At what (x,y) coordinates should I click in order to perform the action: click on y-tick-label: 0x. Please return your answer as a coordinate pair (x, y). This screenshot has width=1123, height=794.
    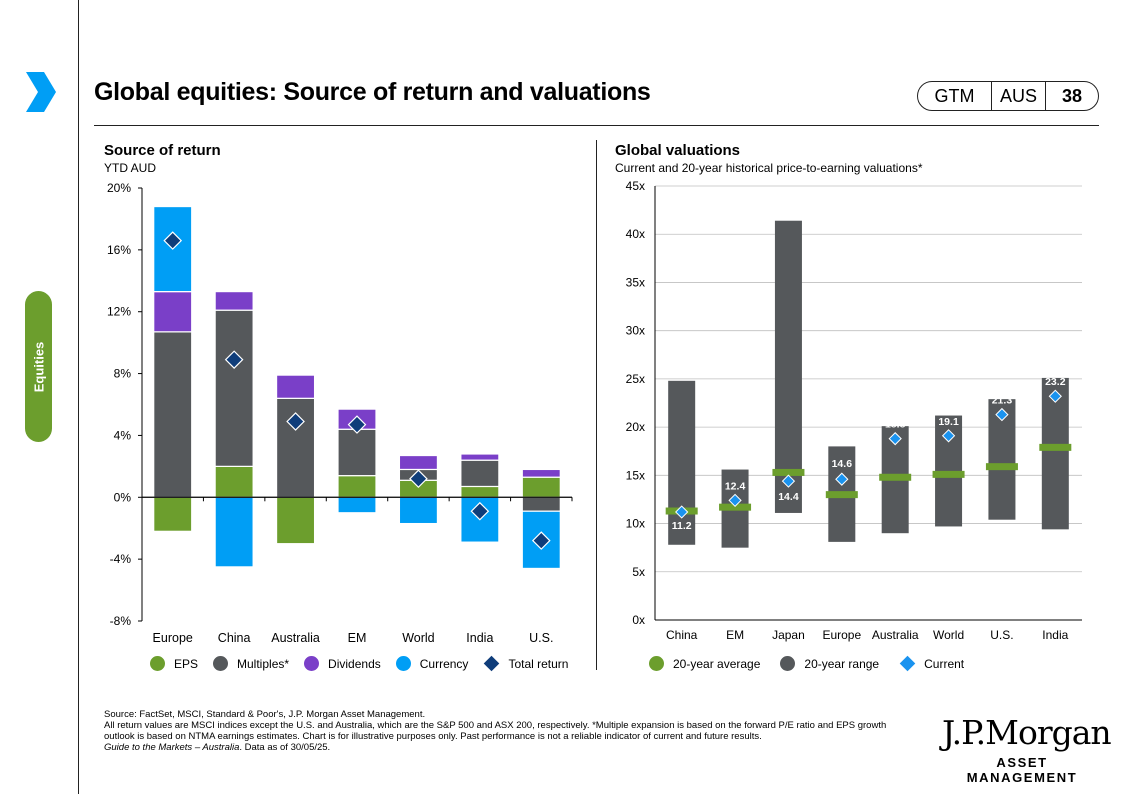
    Looking at the image, I should click on (638, 620).